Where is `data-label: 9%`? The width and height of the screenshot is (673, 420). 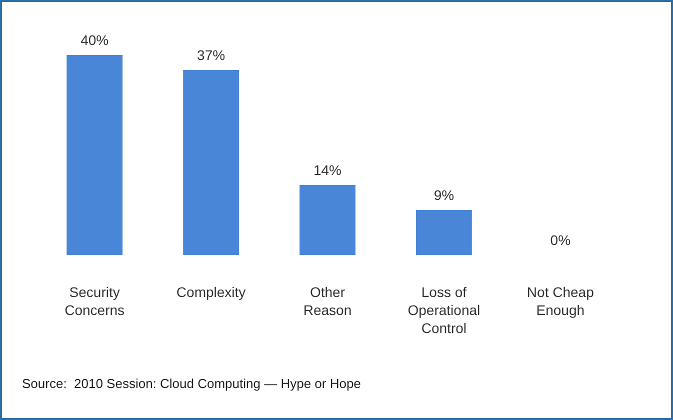 data-label: 9% is located at coordinates (444, 195).